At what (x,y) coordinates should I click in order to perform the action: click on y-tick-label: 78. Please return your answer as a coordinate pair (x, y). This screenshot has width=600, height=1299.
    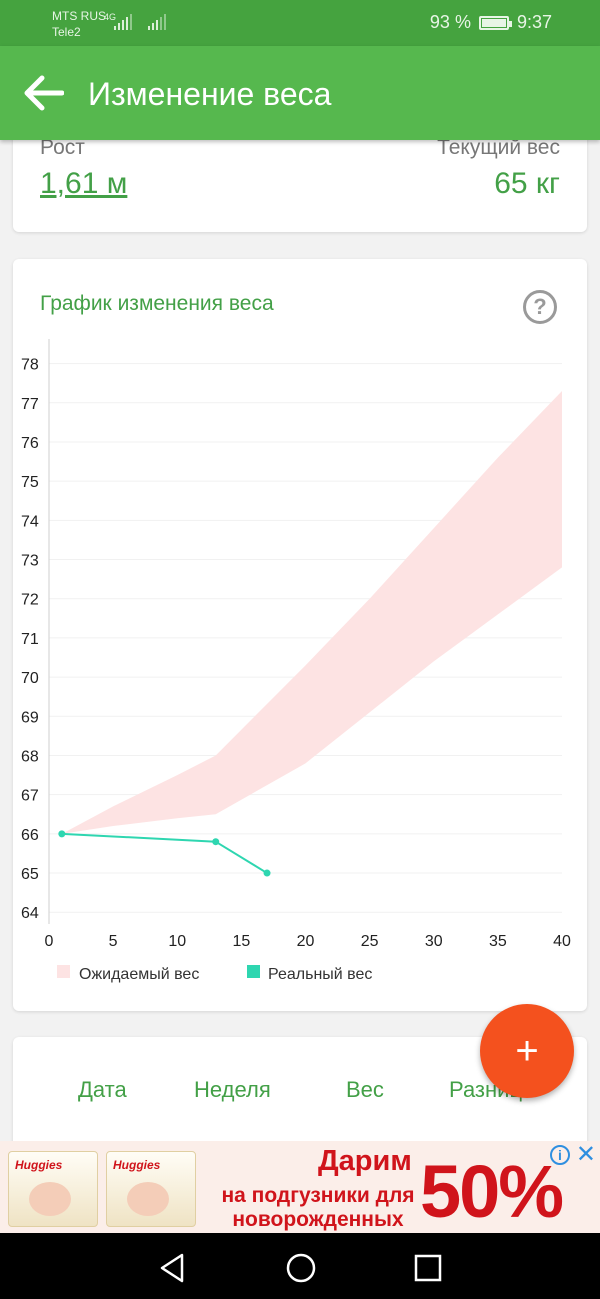
    Looking at the image, I should click on (30, 365).